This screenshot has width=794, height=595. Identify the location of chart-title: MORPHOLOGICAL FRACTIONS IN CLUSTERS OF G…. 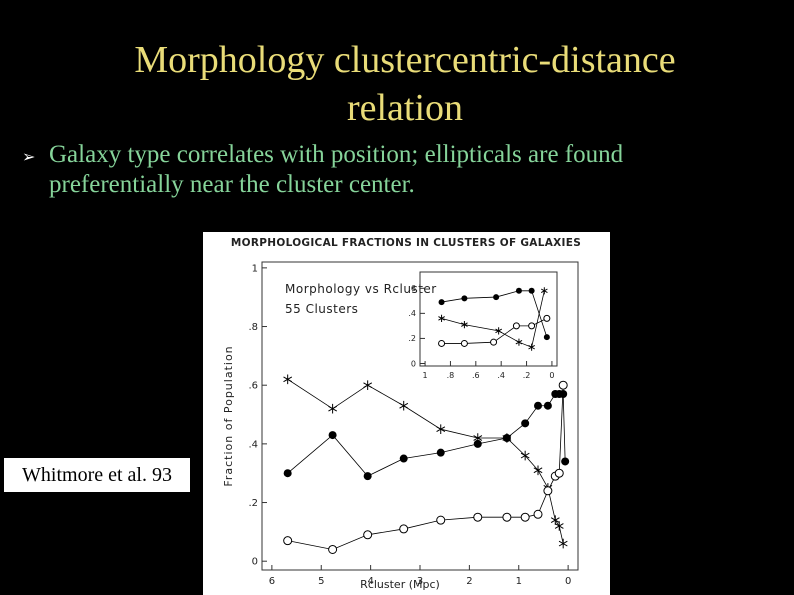
(406, 243).